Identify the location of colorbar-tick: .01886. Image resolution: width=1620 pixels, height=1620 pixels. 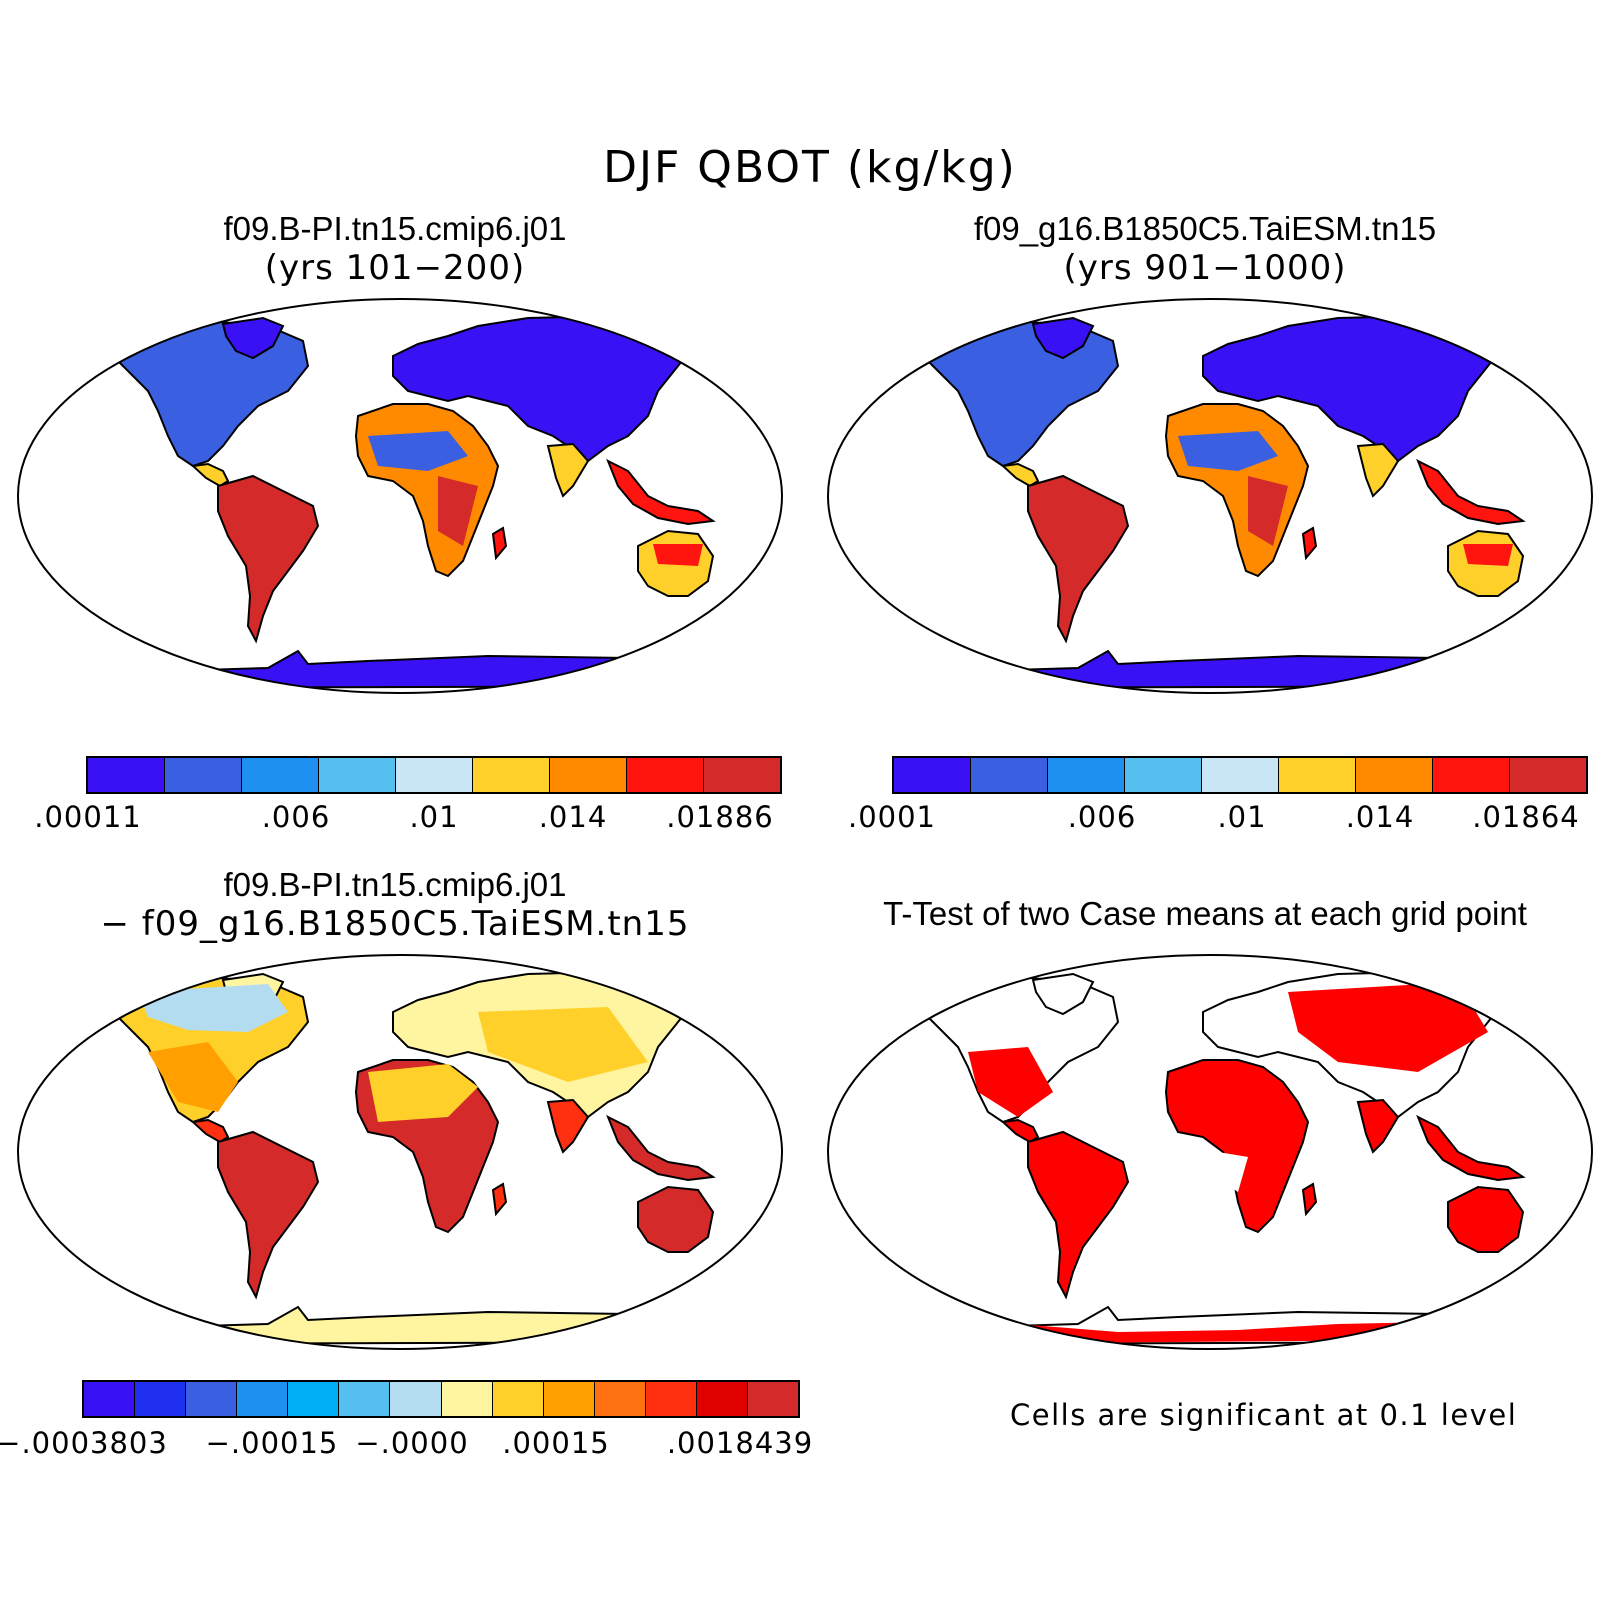
(720, 817).